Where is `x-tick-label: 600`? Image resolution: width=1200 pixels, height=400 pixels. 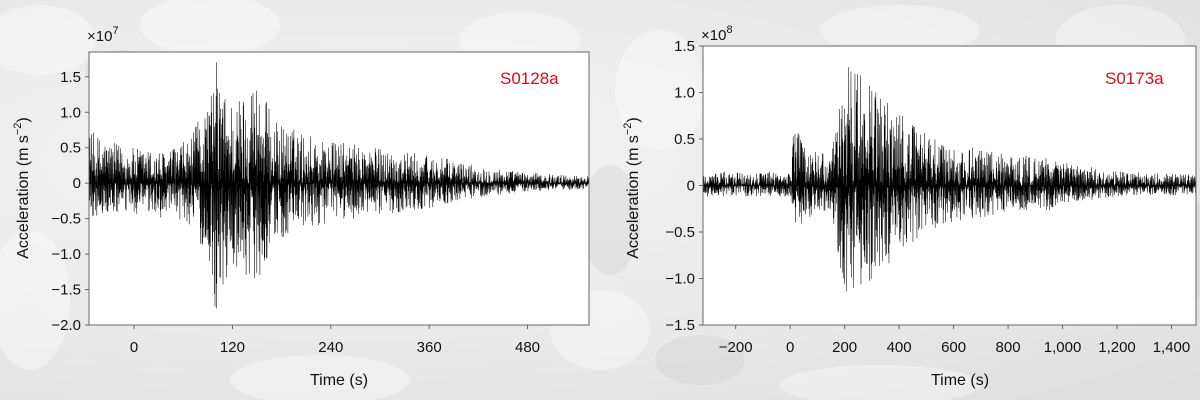
x-tick-label: 600 is located at coordinates (953, 347).